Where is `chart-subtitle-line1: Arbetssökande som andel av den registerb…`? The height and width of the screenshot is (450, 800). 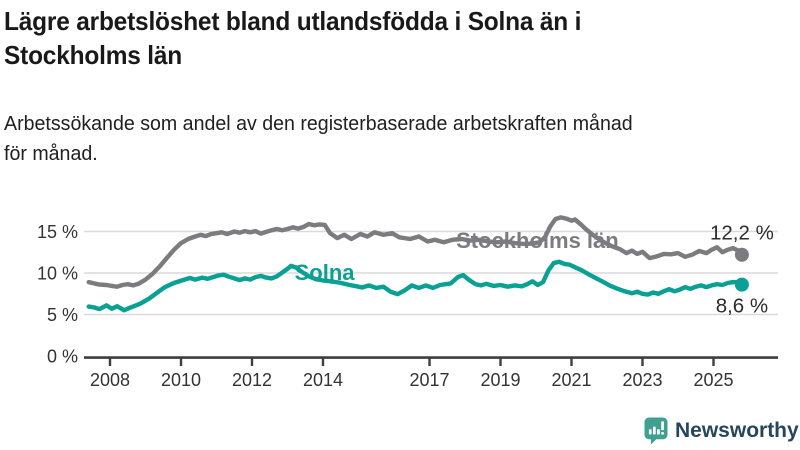
chart-subtitle-line1: Arbetssökande som andel av den registerb… is located at coordinates (318, 124).